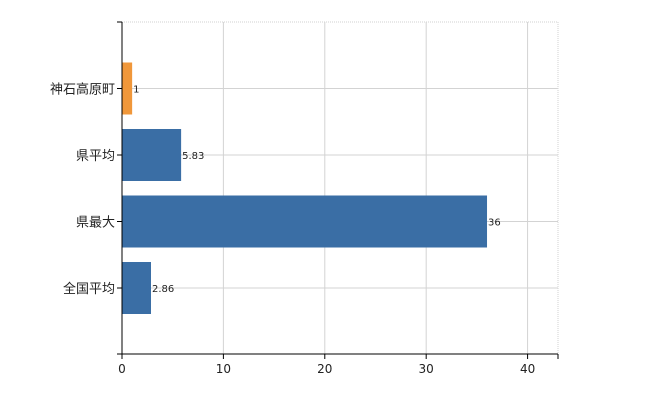  Describe the element at coordinates (89, 289) in the screenshot. I see `y-tick-label-3: 全国平均` at that location.